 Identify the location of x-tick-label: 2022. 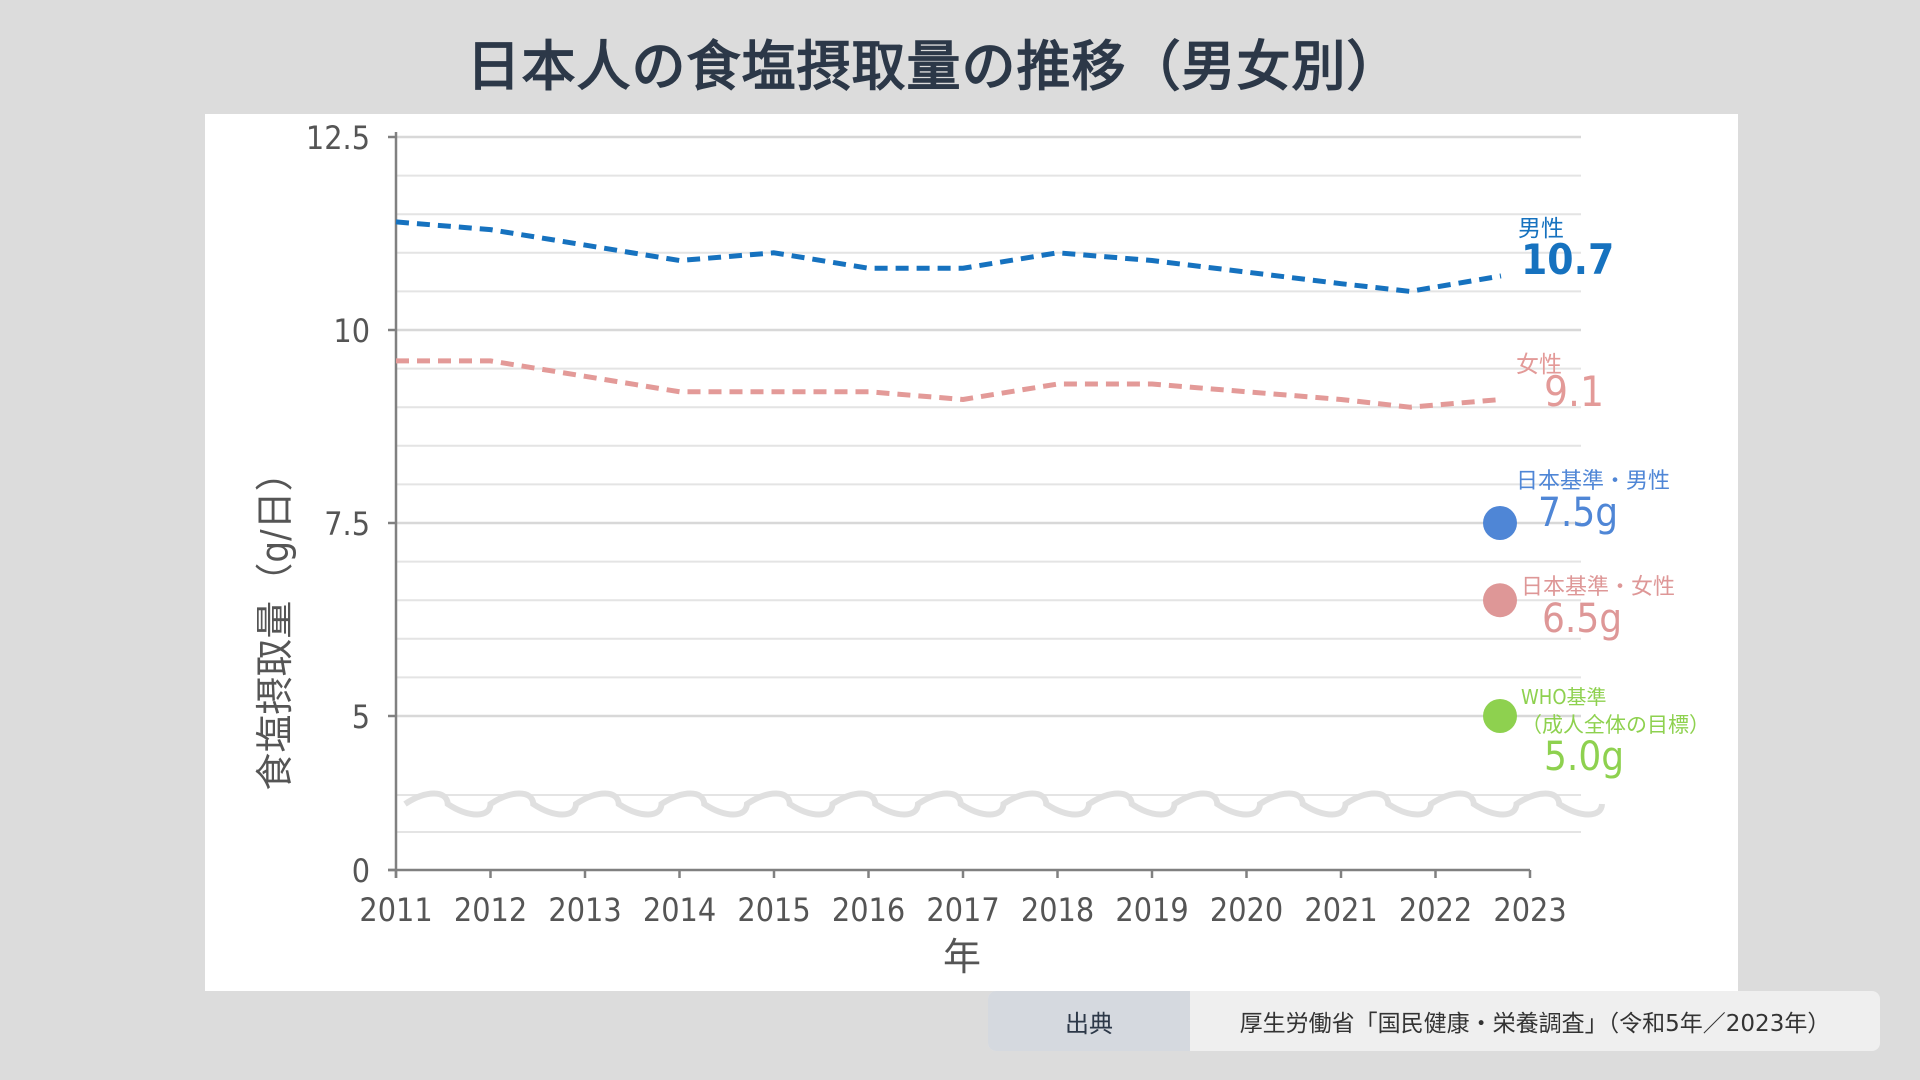
(1435, 910).